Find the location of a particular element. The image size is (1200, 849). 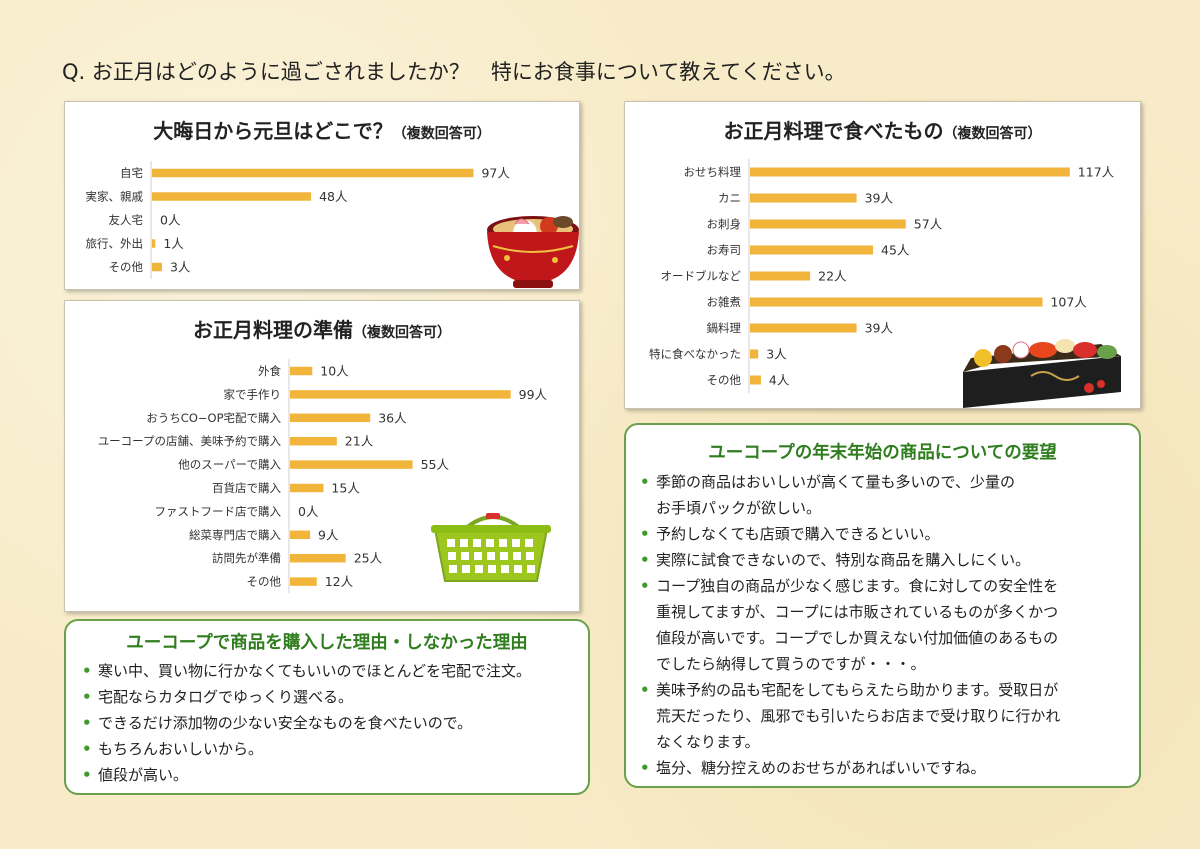

chart-title-text: お正月料理で食べたもの is located at coordinates (833, 131).